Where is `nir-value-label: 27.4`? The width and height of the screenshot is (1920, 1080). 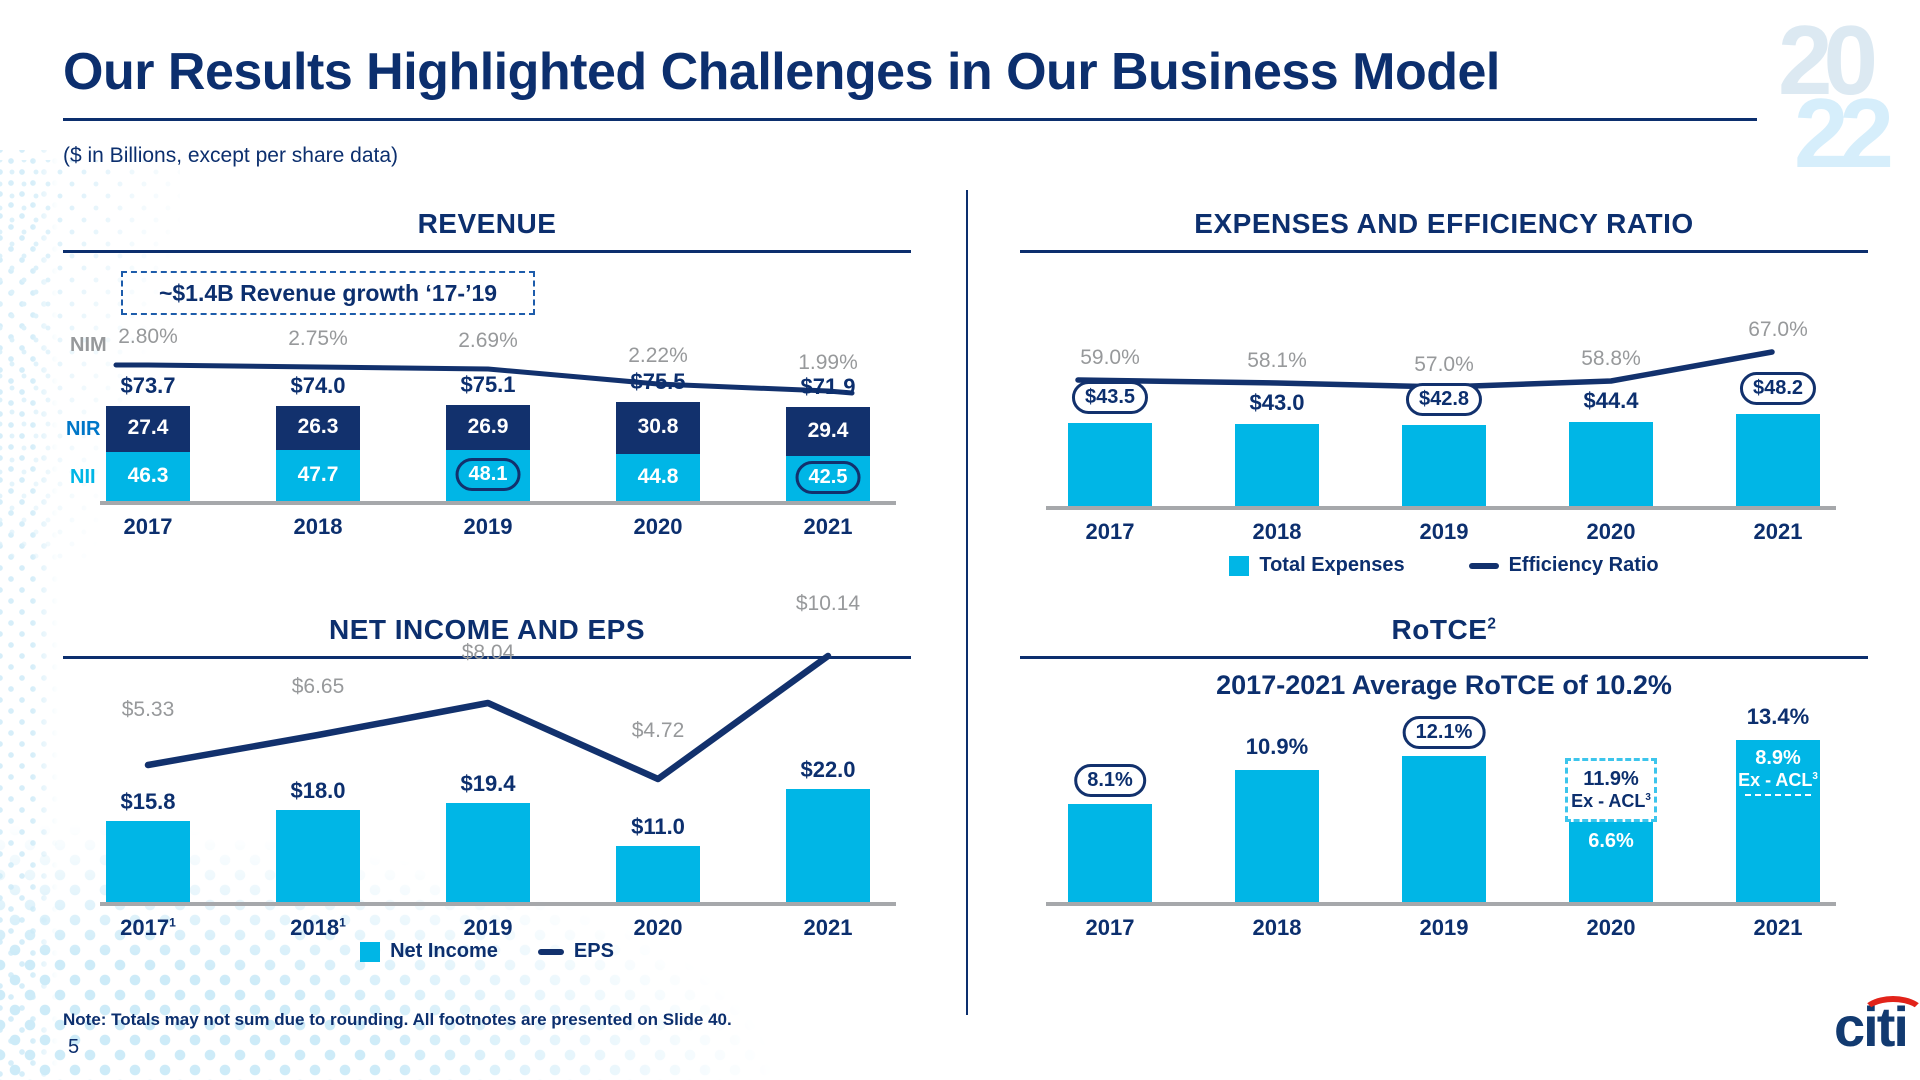
nir-value-label: 27.4 is located at coordinates (148, 427).